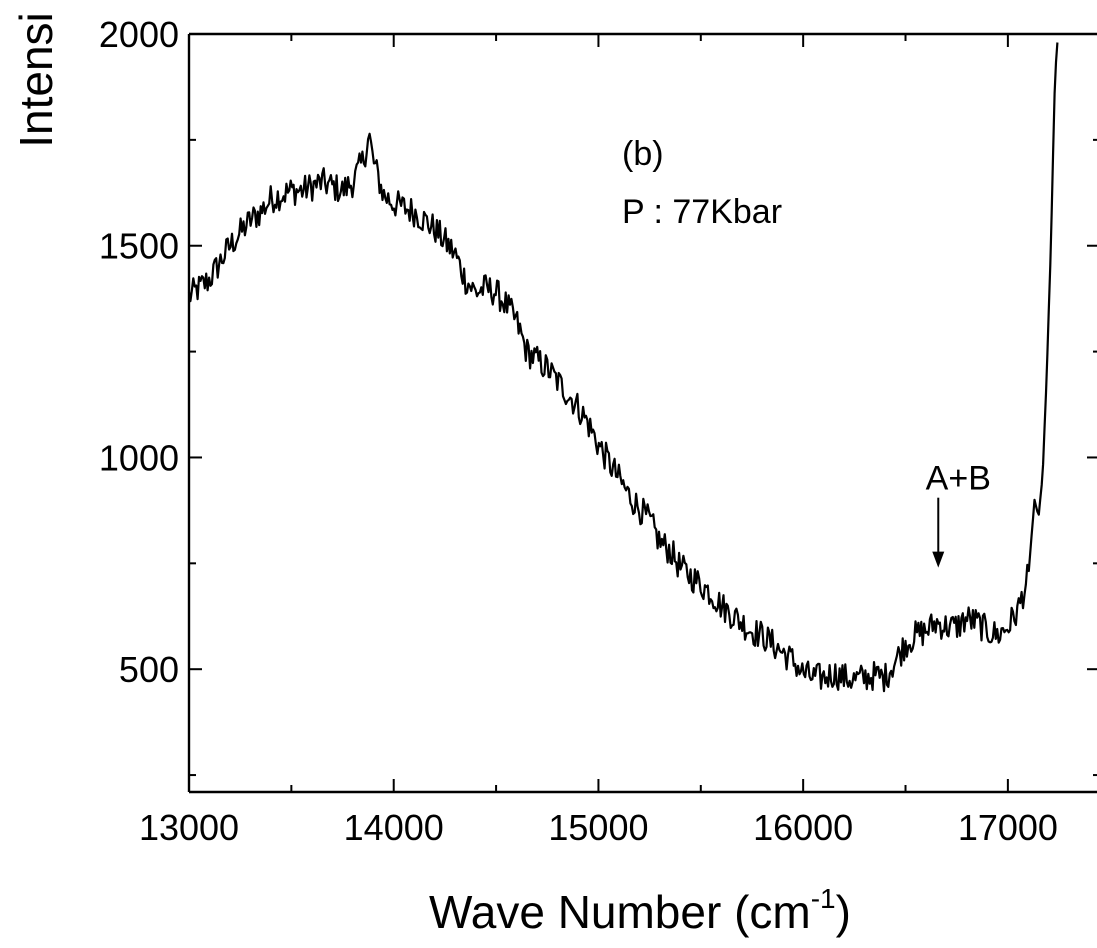  Describe the element at coordinates (1008, 827) in the screenshot. I see `x-tick-label: 17000` at that location.